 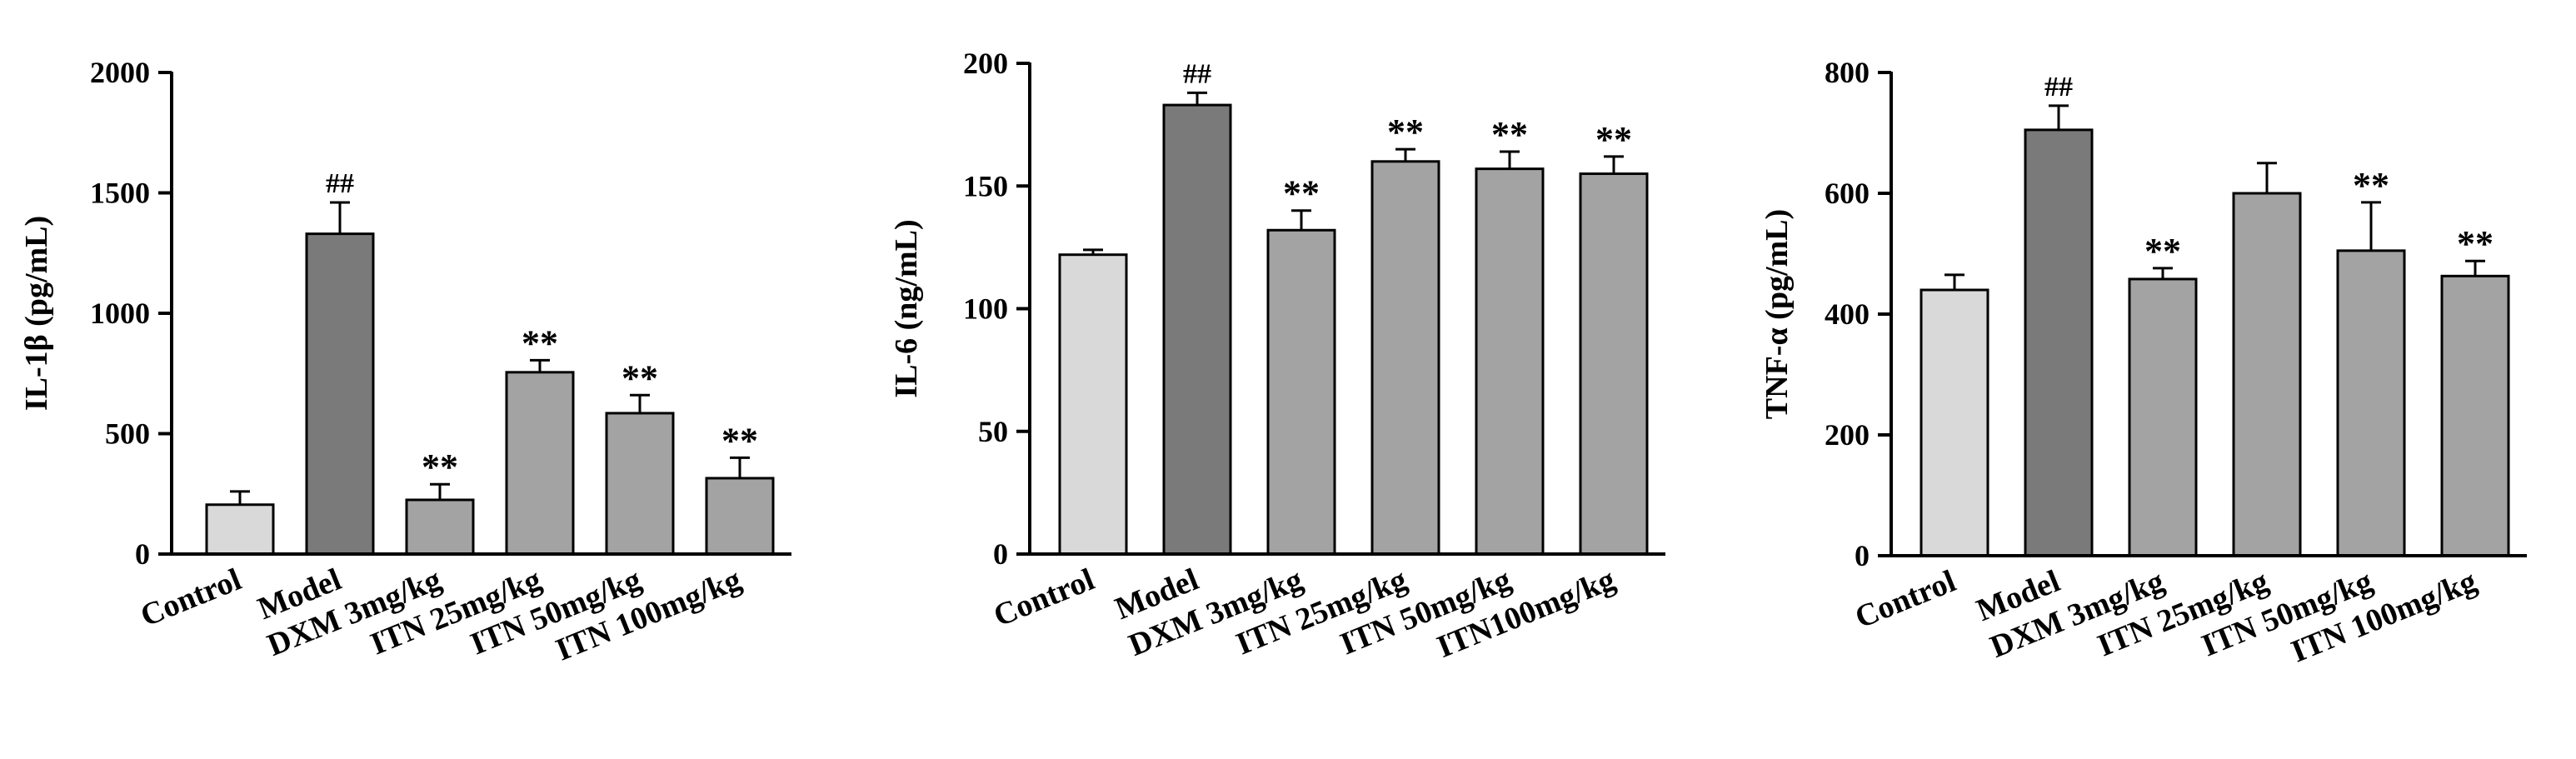 I want to click on il1b-significance-label: ##, so click(x=340, y=184).